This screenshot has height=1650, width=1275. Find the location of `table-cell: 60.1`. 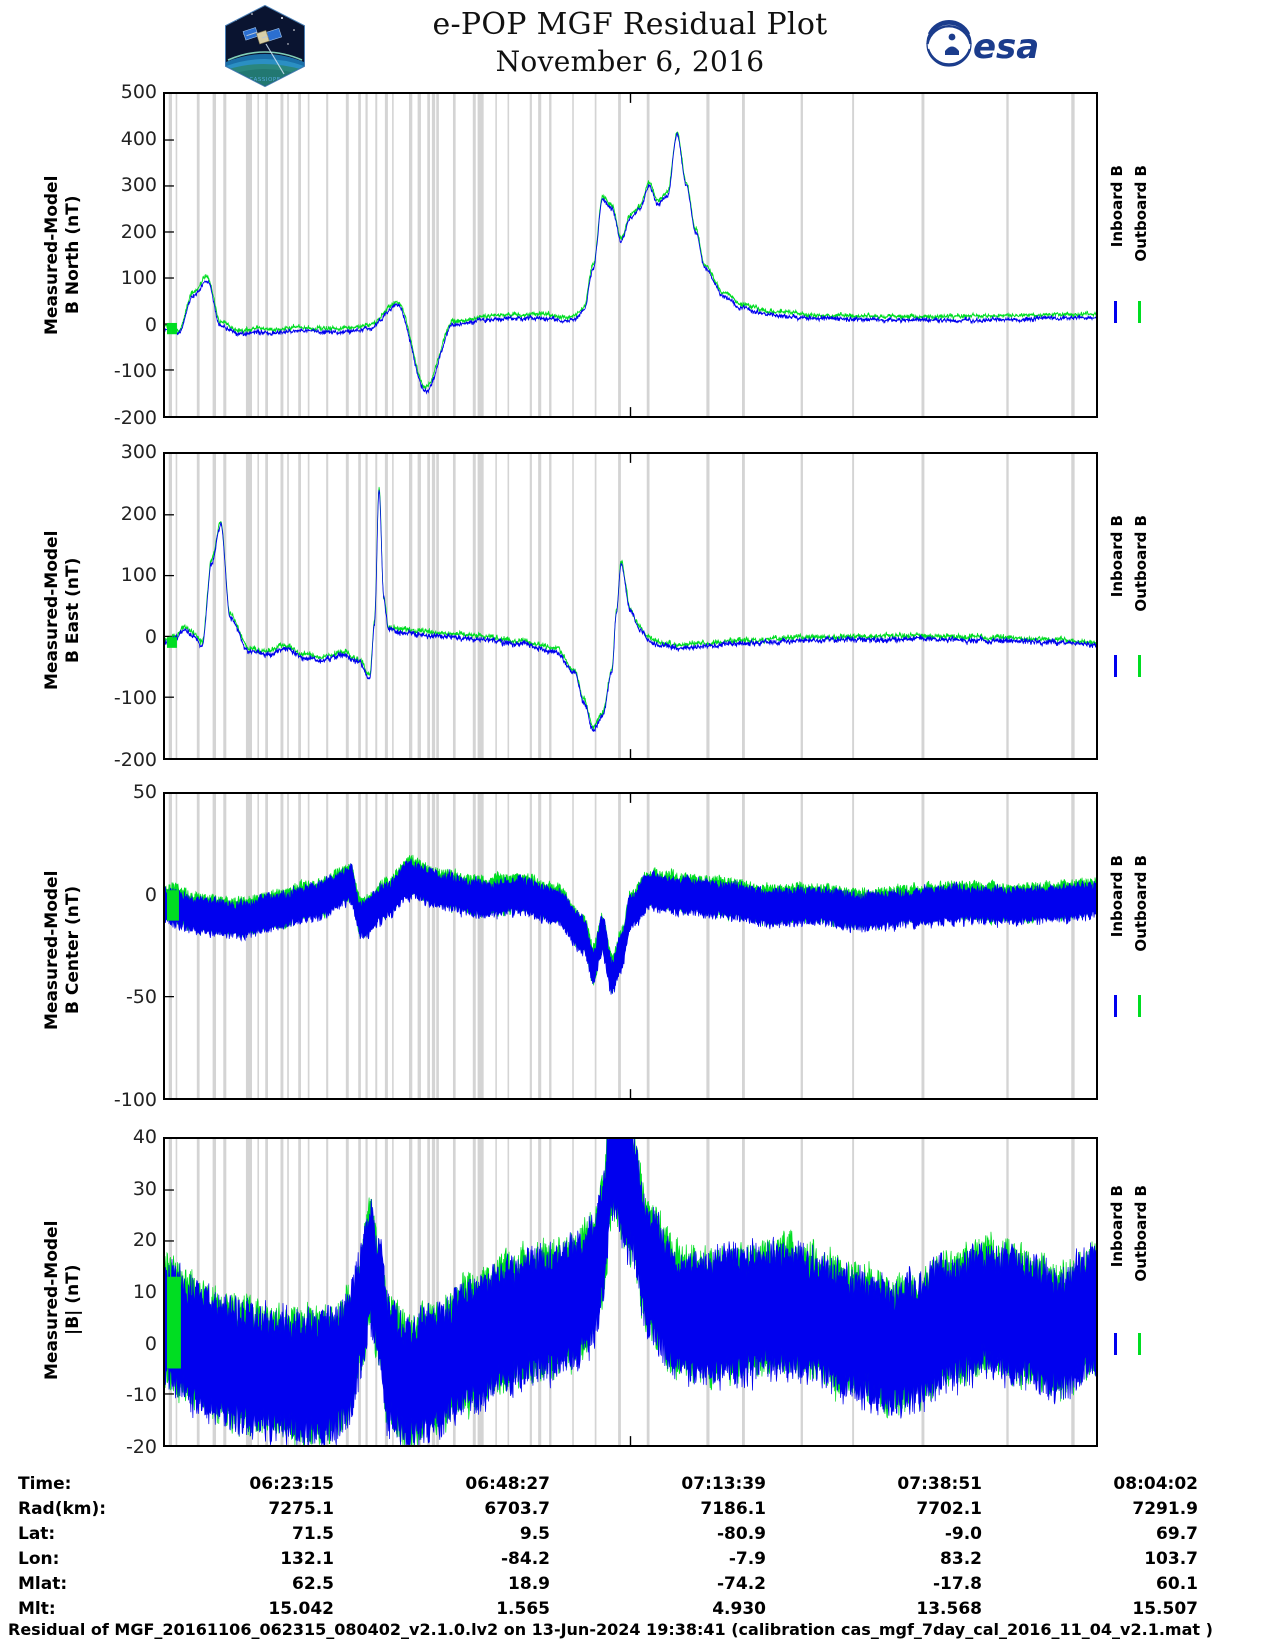

table-cell: 60.1 is located at coordinates (1177, 1584).